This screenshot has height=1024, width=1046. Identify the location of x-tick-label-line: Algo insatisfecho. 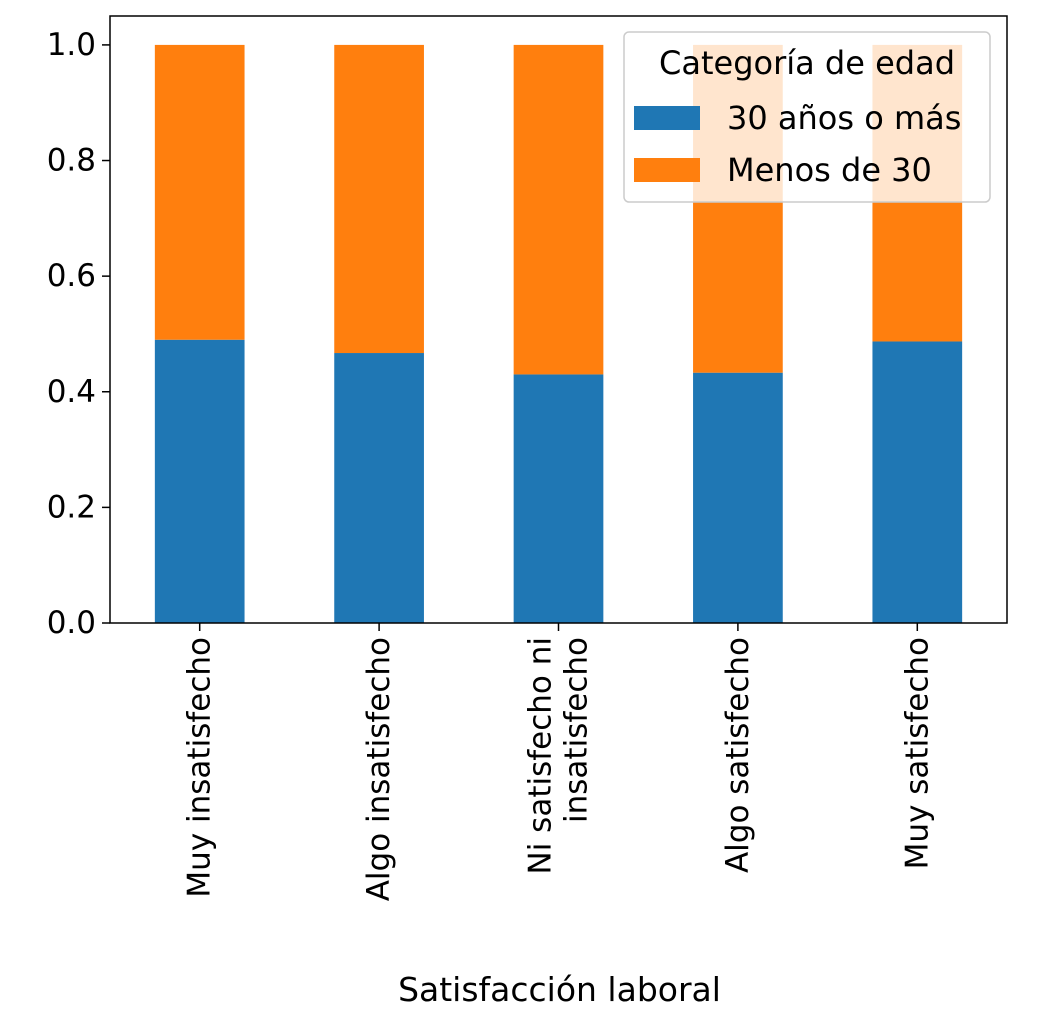
(379, 769).